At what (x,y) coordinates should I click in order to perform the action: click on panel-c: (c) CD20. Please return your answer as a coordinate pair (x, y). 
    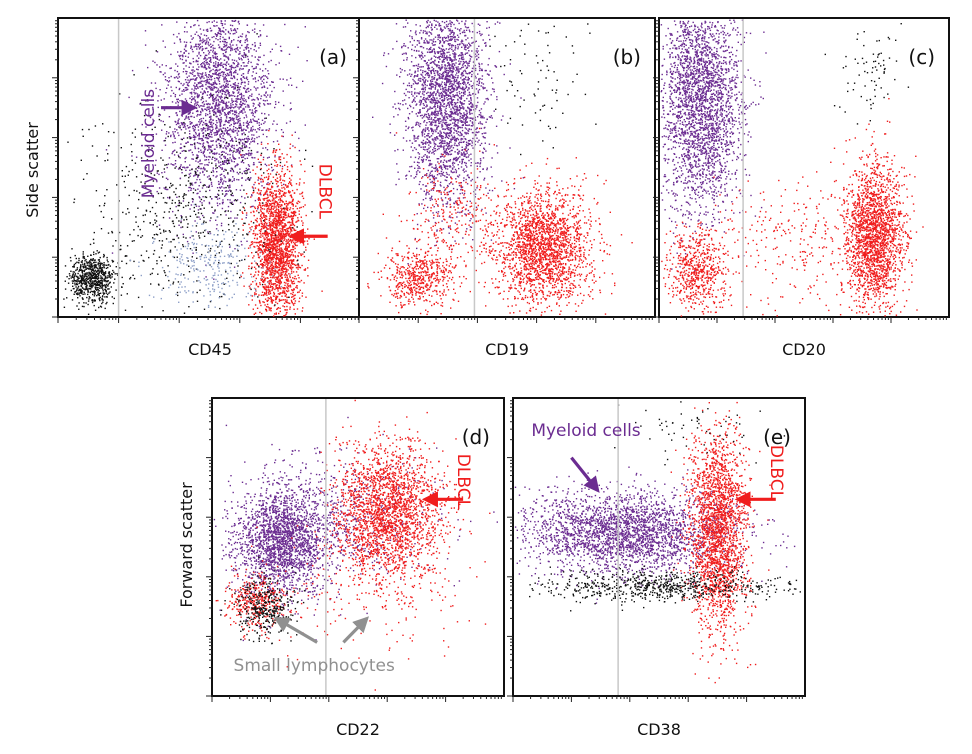
    Looking at the image, I should click on (801, 188).